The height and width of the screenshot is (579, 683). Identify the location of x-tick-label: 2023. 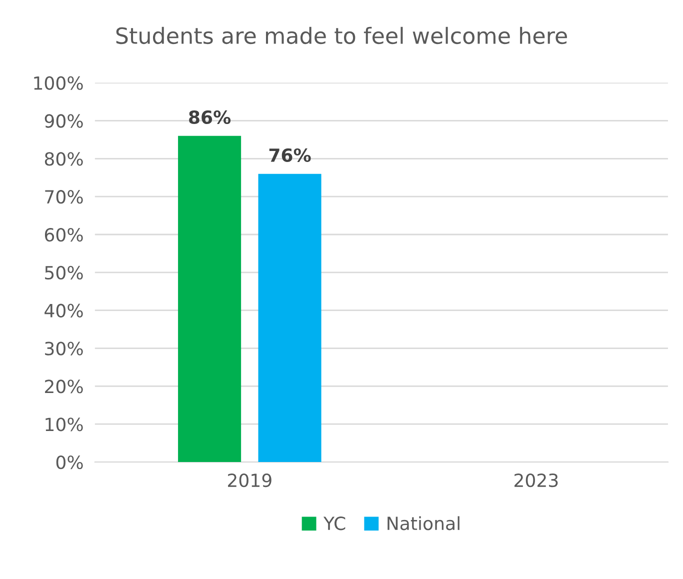
(536, 480).